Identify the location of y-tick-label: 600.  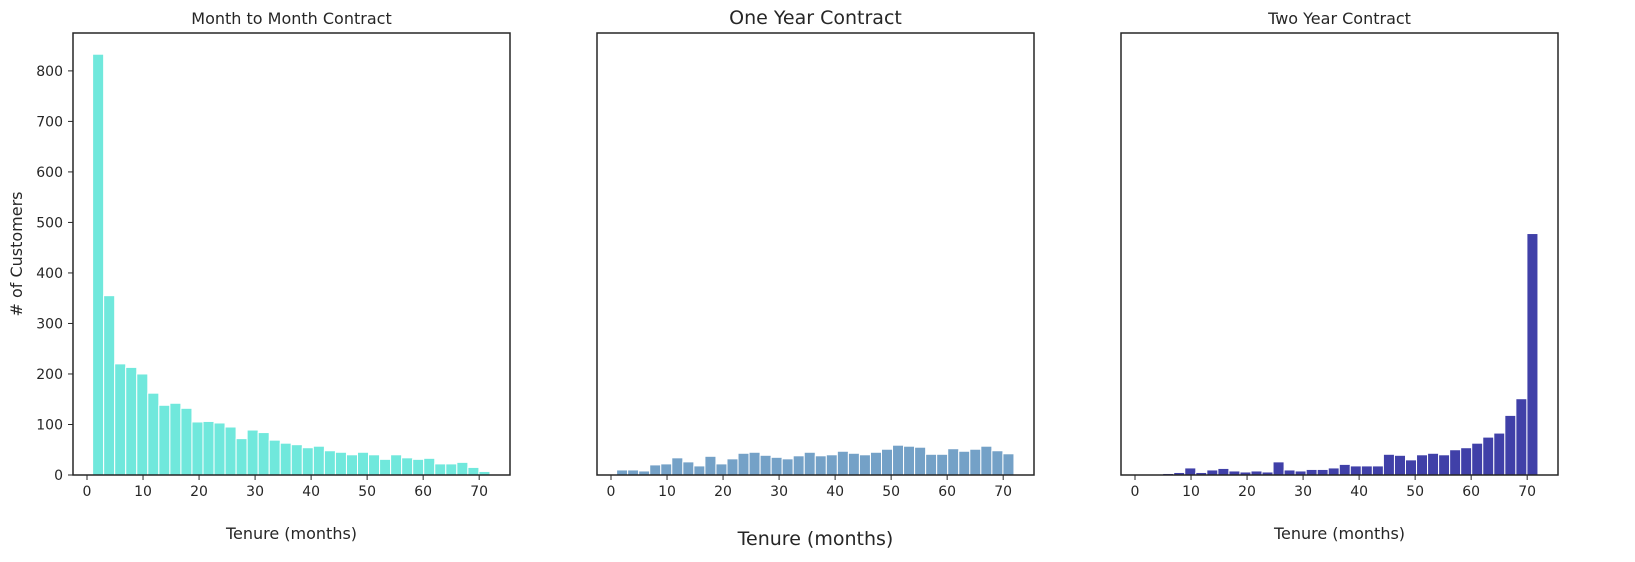
(49, 173).